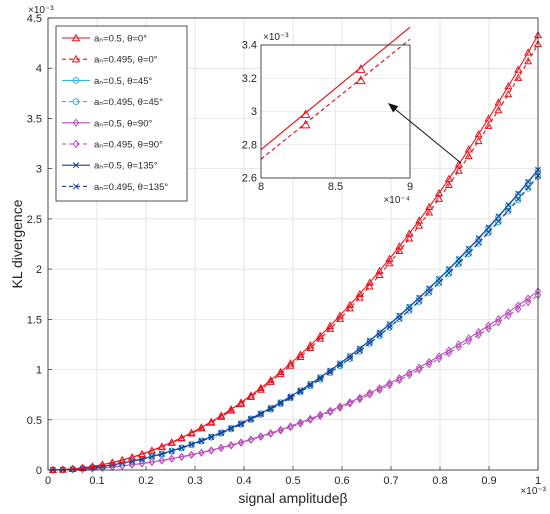  I want to click on y-tick-label: 0.5, so click(34, 421).